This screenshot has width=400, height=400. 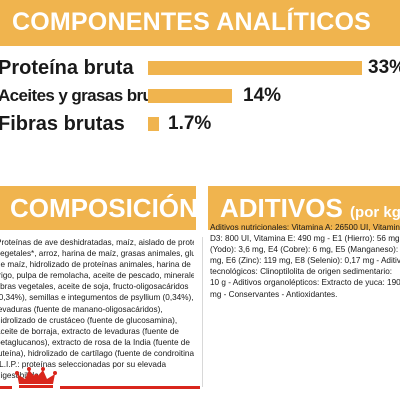 I want to click on aditivos-banner: ADITIVOS (por kg), so click(x=304, y=208).